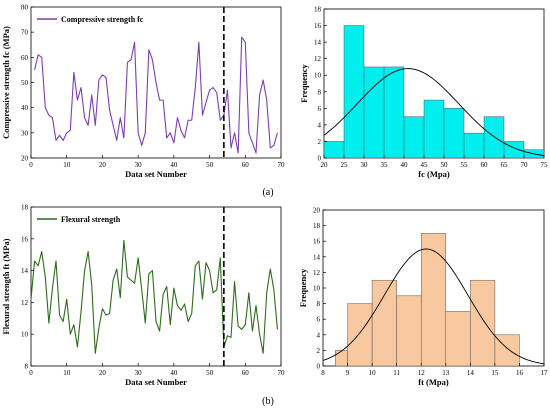  What do you see at coordinates (495, 373) in the screenshot?
I see `x-tick-label: 15` at bounding box center [495, 373].